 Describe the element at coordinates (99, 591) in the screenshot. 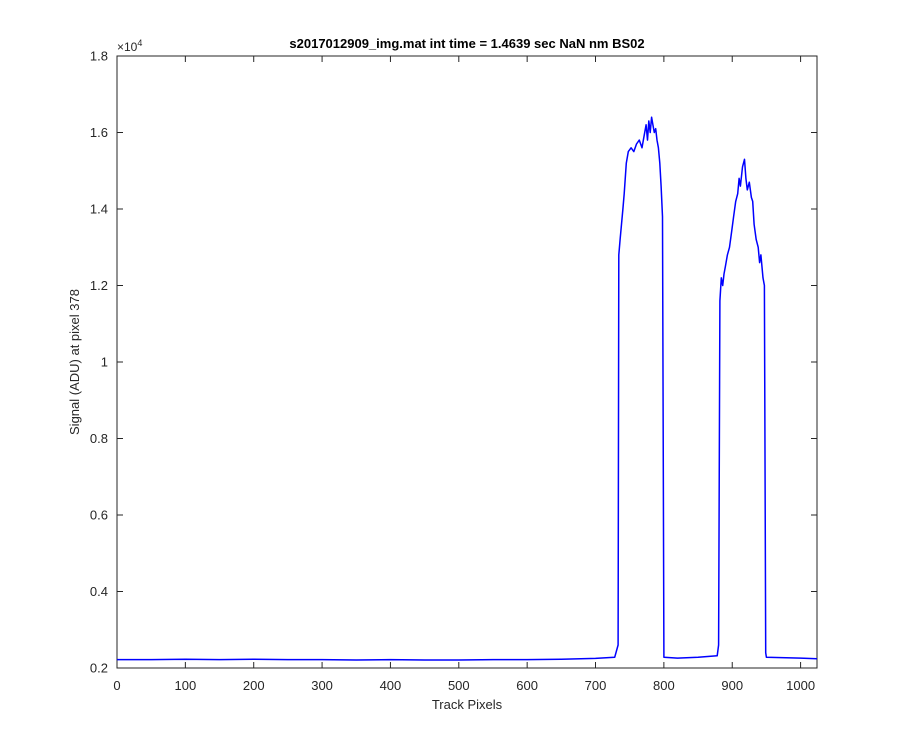

I see `y-tick-label: 0.4` at that location.